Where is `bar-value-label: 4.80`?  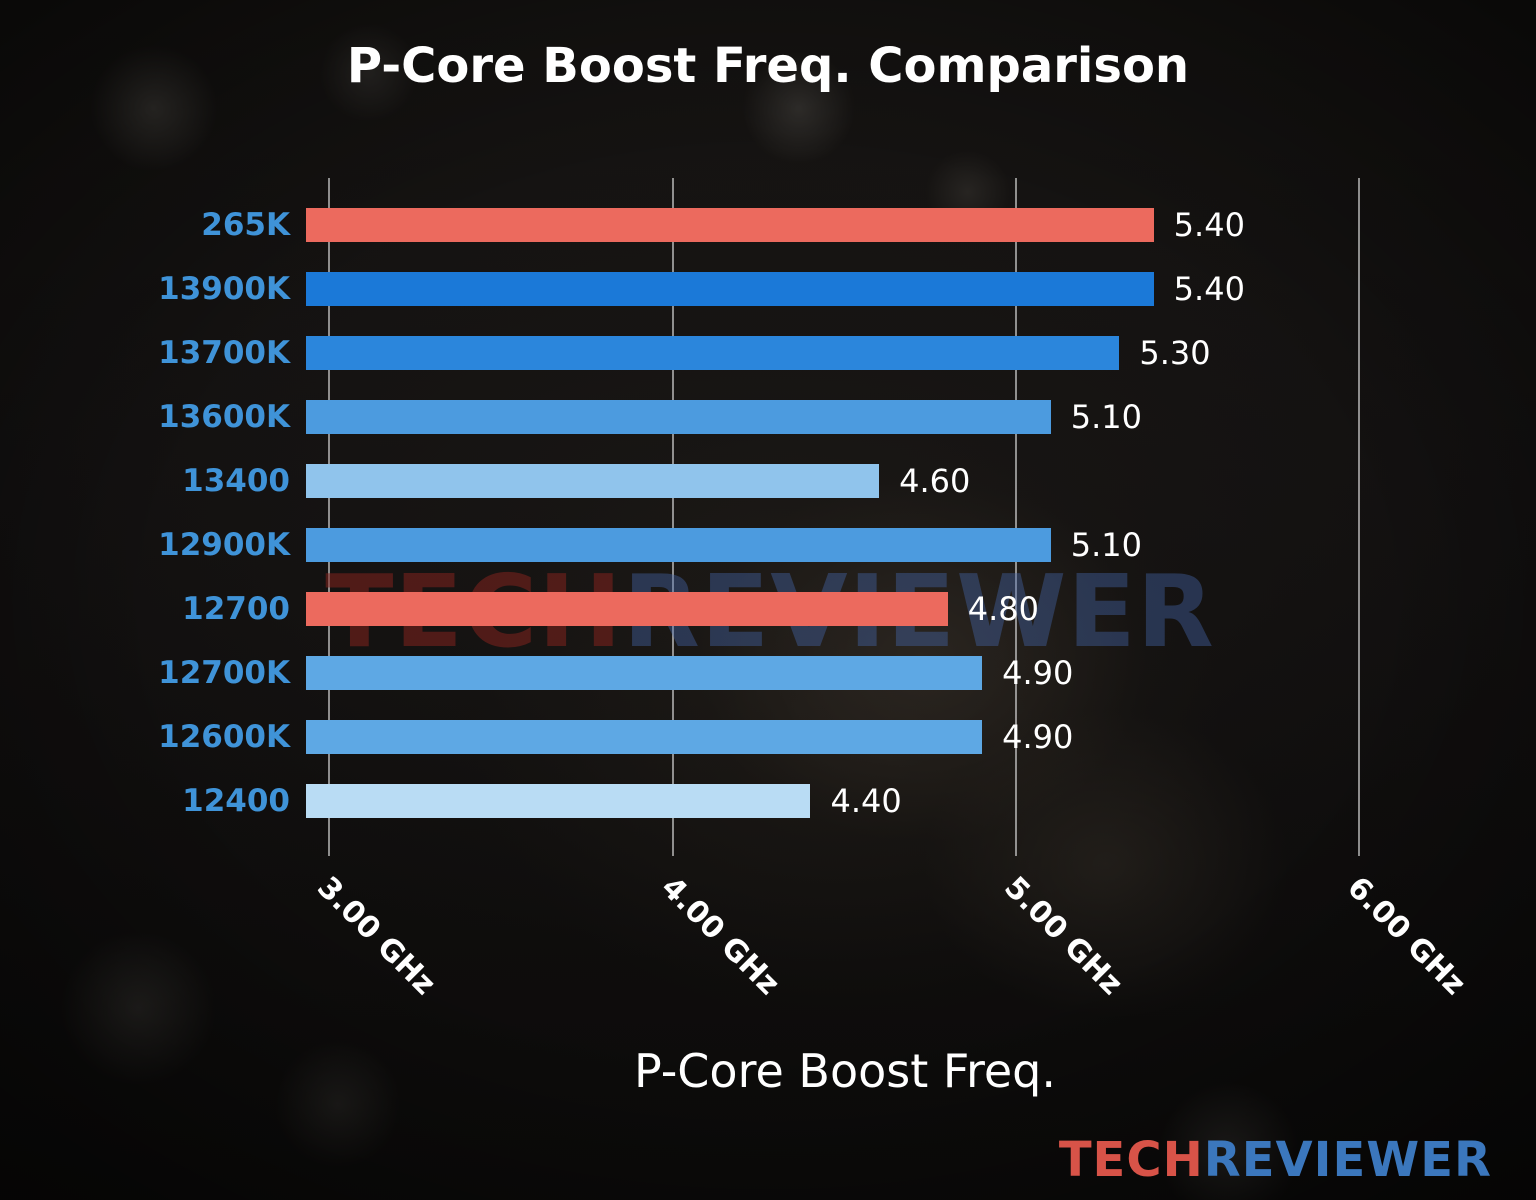 bar-value-label: 4.80 is located at coordinates (1003, 609).